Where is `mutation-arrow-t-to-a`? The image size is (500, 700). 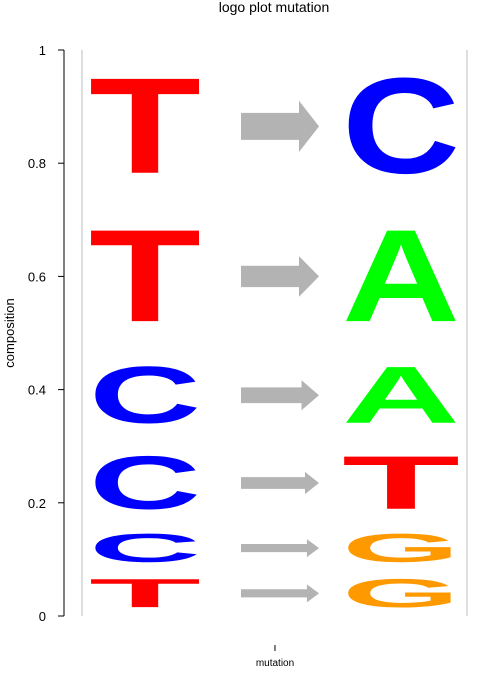
mutation-arrow-t-to-a is located at coordinates (280, 276).